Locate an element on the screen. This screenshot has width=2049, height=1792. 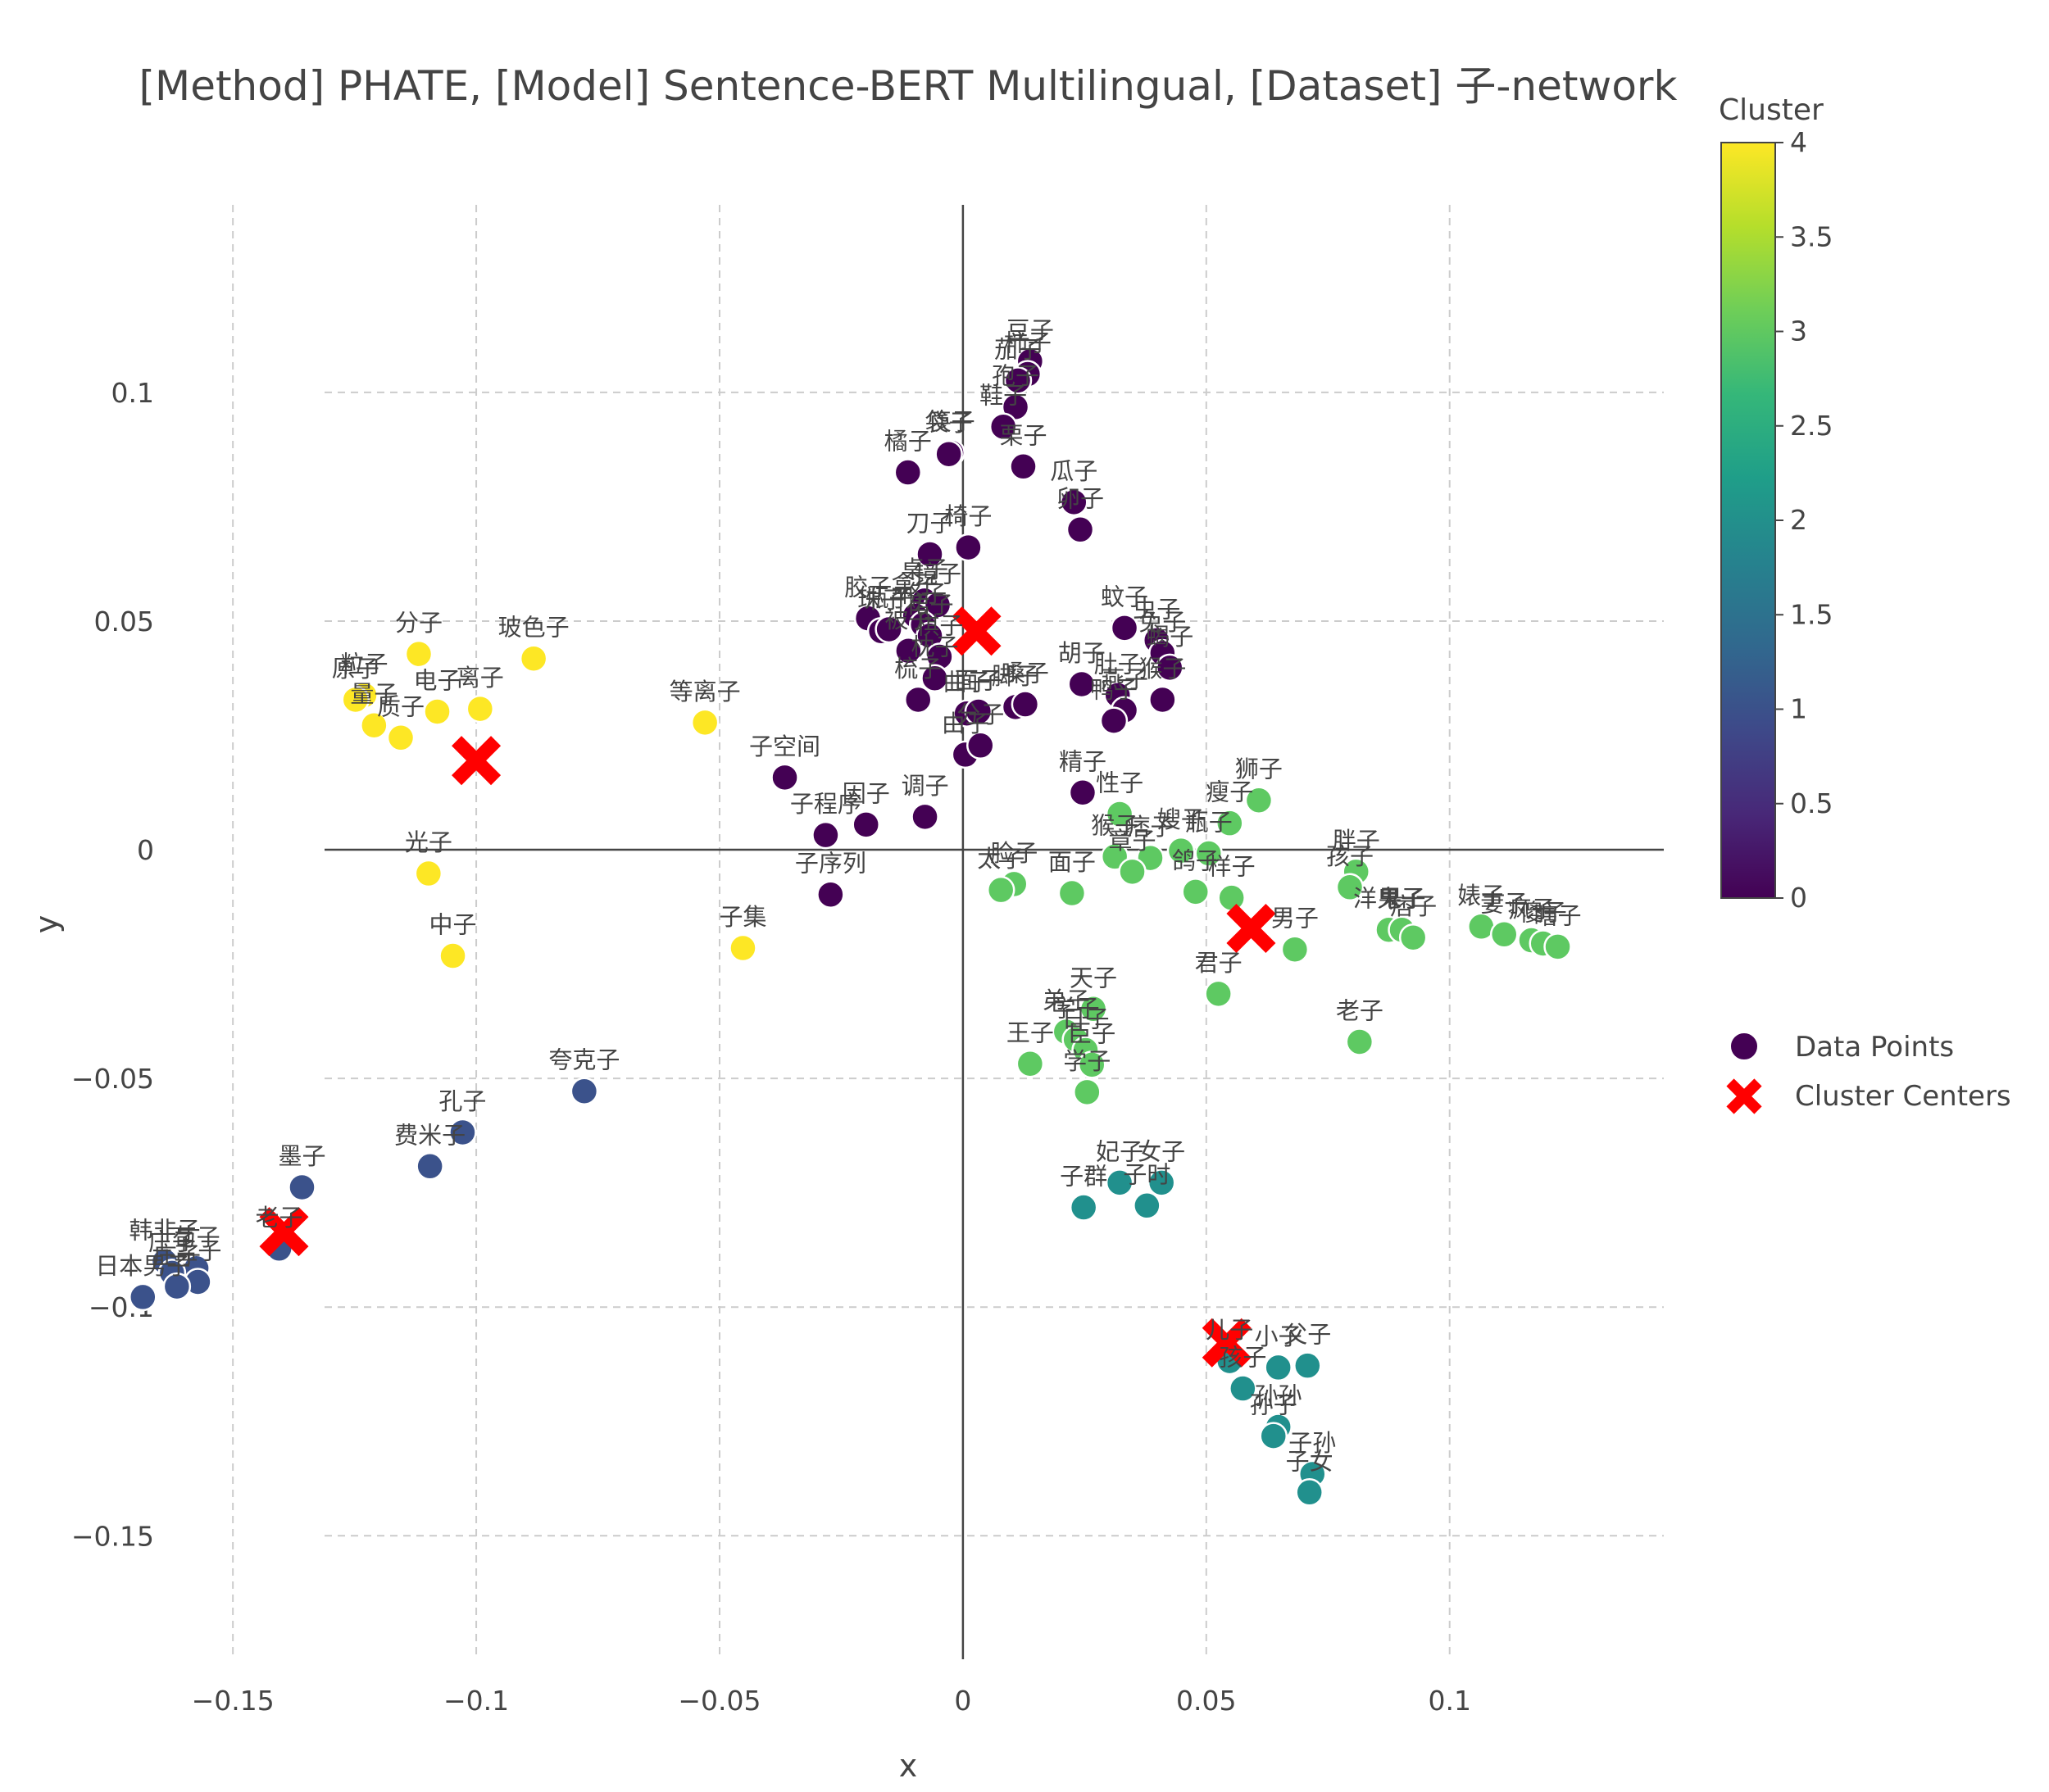
point-label: 光子 is located at coordinates (428, 842).